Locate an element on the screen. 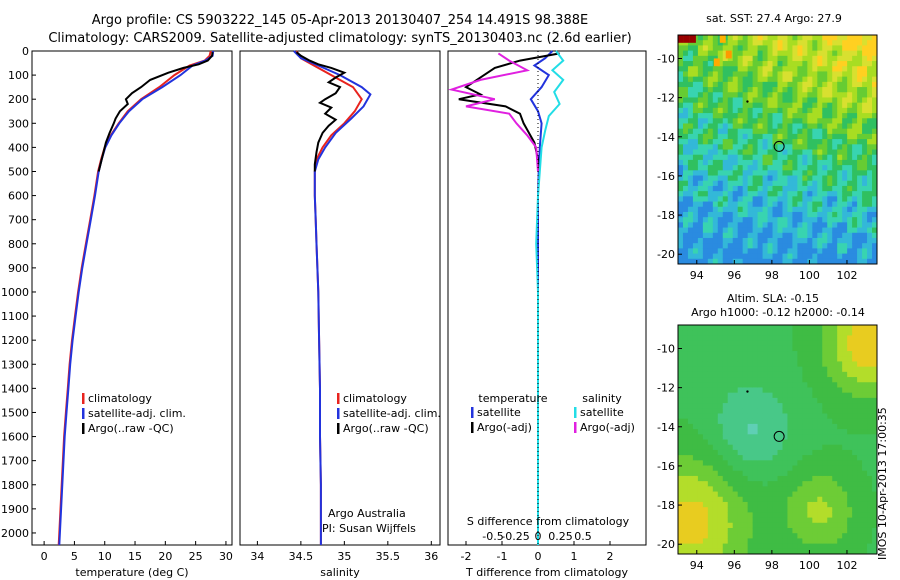 Image resolution: width=900 pixels, height=580 pixels. temperature-legend-label: Argo(..raw -QC) is located at coordinates (131, 428).